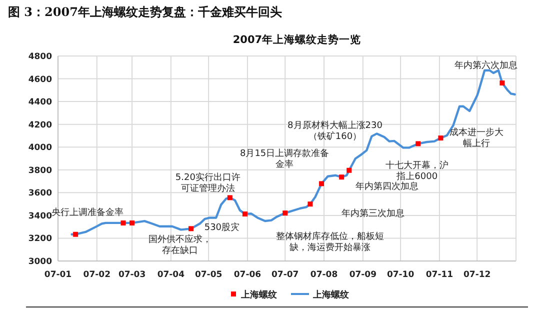 Image resolution: width=554 pixels, height=325 pixels. What do you see at coordinates (440, 275) in the screenshot?
I see `x-tick-label: 07-11` at bounding box center [440, 275].